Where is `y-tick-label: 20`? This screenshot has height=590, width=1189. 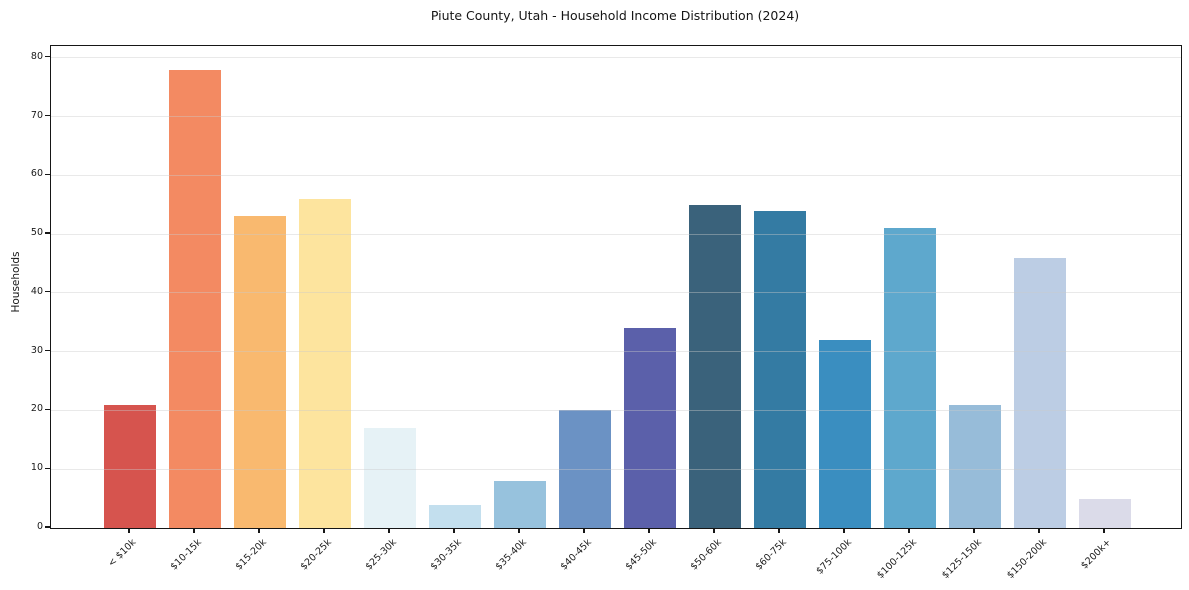
y-tick-label: 20 is located at coordinates (36, 409).